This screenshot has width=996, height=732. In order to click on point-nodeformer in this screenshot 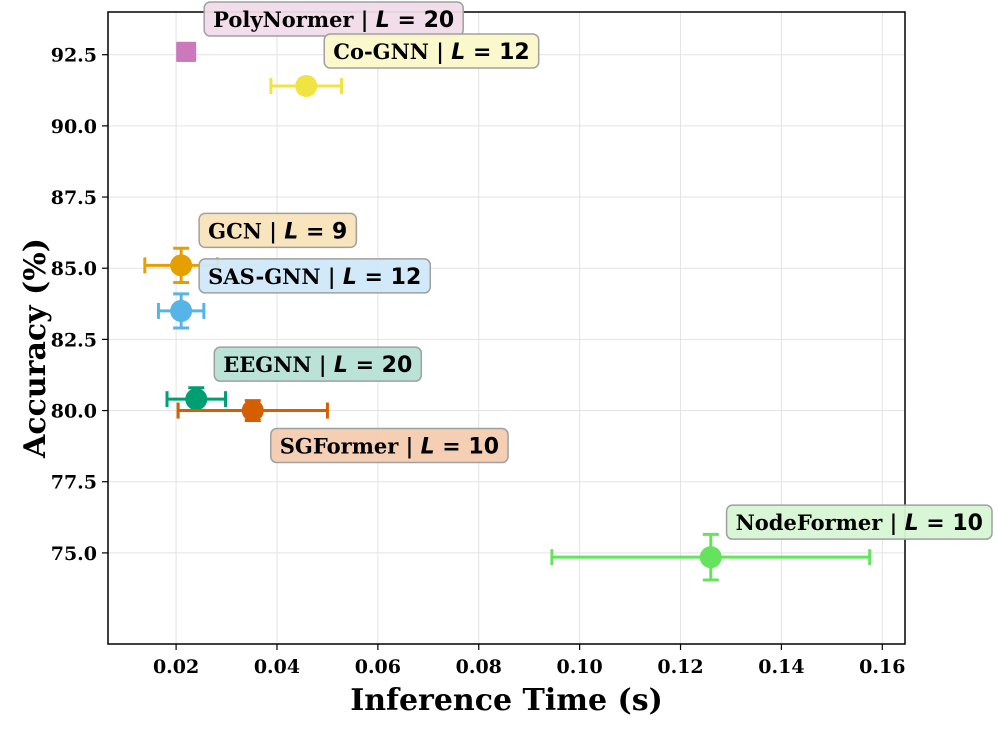, I will do `click(711, 557)`.